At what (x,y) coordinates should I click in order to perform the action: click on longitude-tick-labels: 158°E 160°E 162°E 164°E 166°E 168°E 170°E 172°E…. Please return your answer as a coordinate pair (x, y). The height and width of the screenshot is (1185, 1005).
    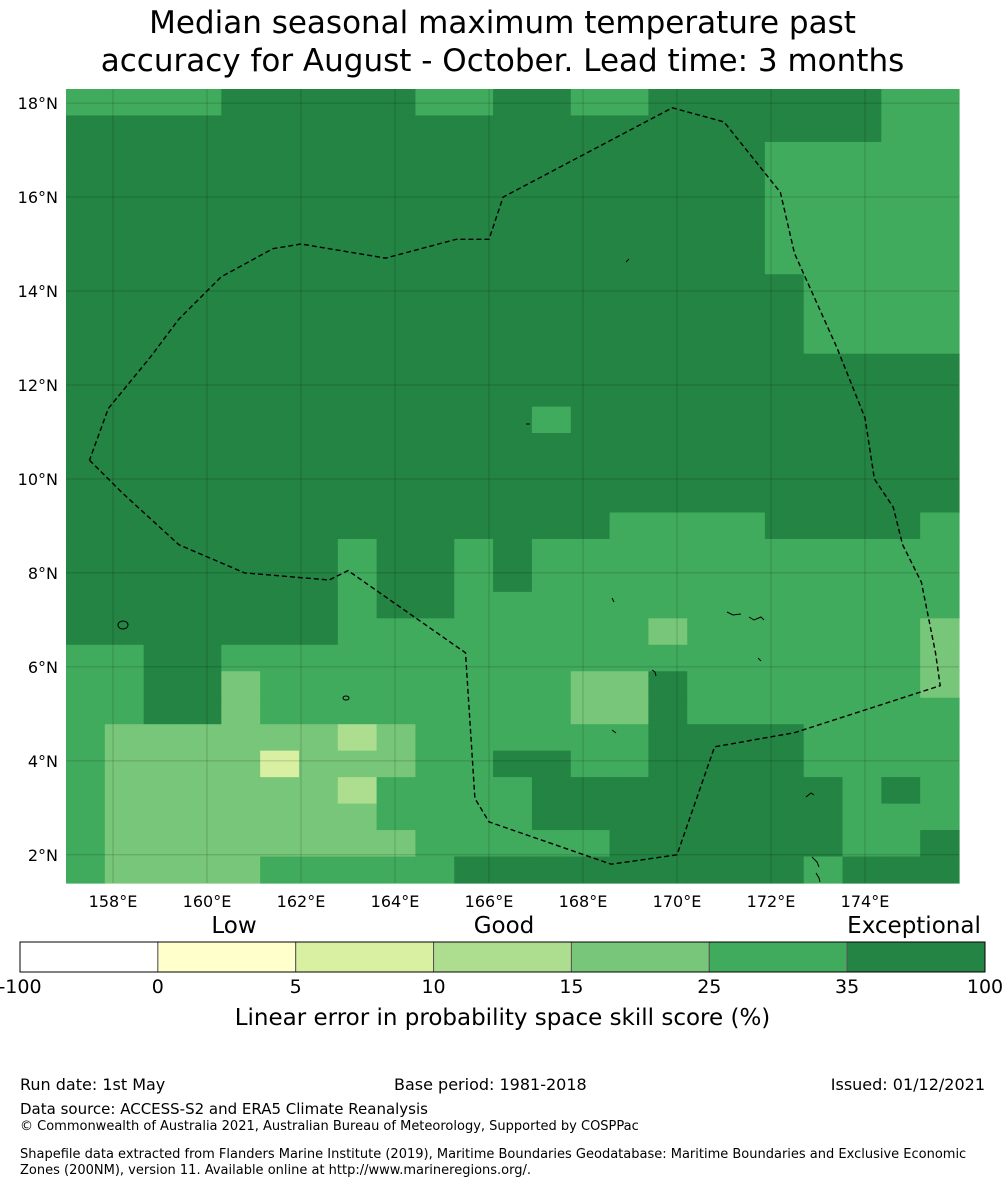
    Looking at the image, I should click on (489, 901).